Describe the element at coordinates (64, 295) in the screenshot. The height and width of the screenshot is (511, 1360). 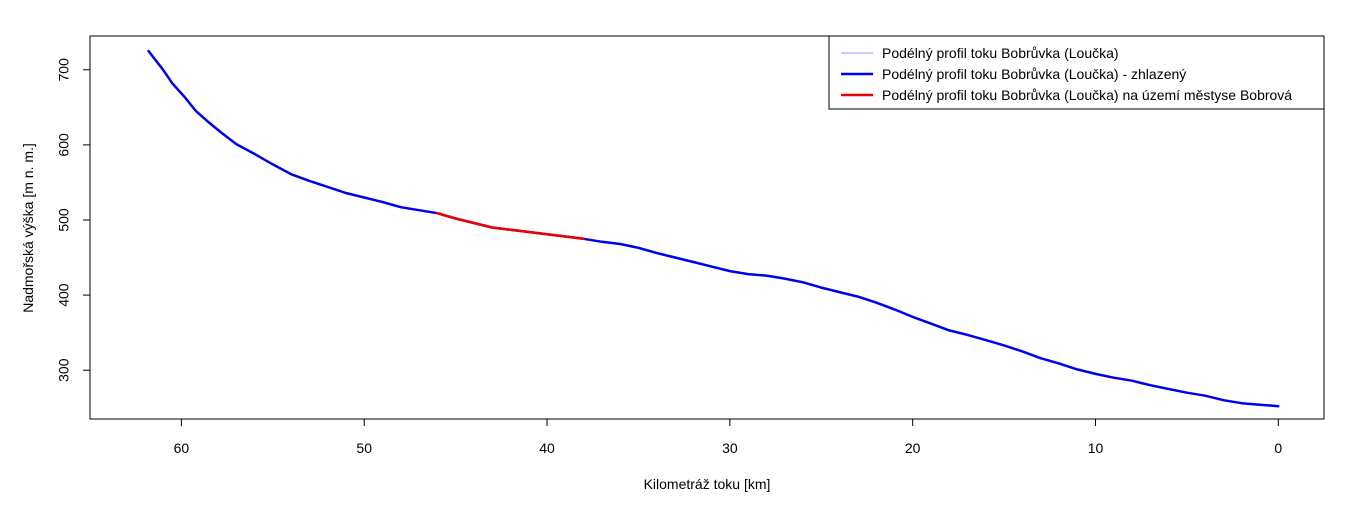
I see `y-tick-label: 400` at that location.